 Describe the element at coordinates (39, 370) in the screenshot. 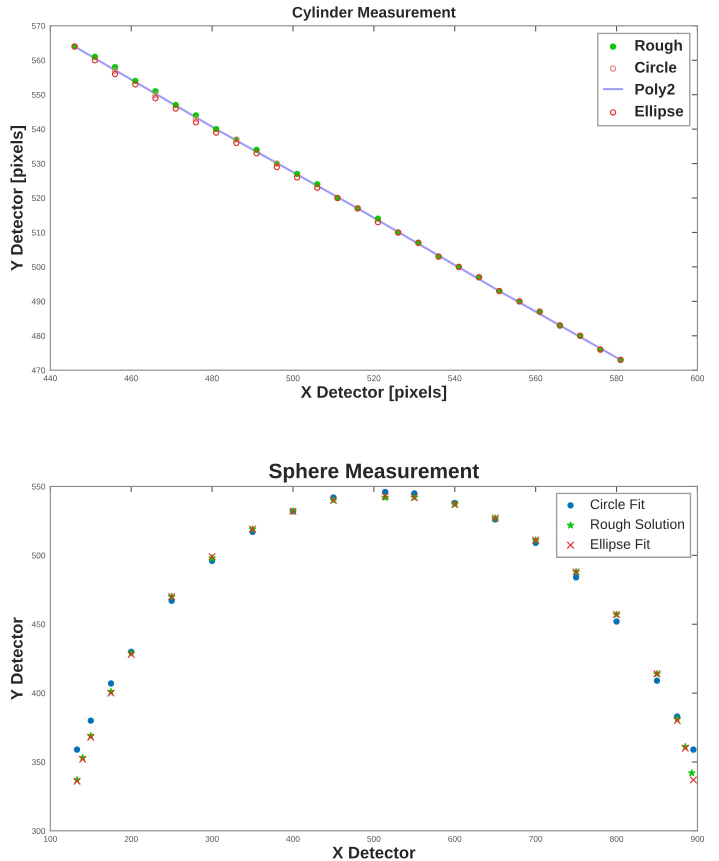

I see `y-tick-label: 470` at that location.